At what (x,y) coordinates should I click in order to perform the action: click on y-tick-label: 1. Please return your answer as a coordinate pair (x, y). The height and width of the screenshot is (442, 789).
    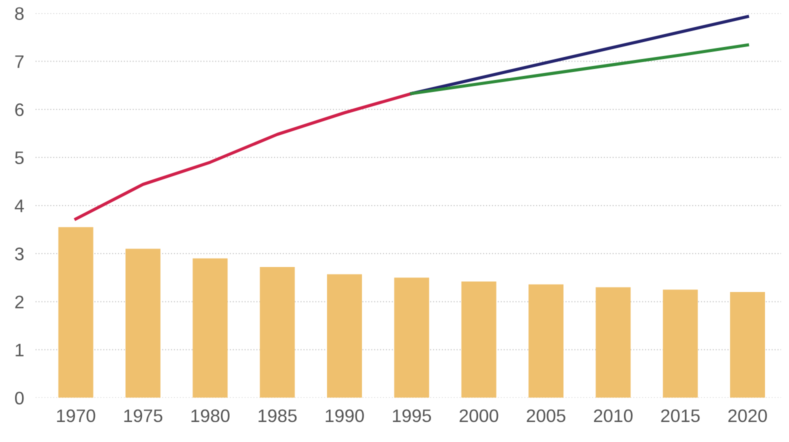
    Looking at the image, I should click on (20, 350).